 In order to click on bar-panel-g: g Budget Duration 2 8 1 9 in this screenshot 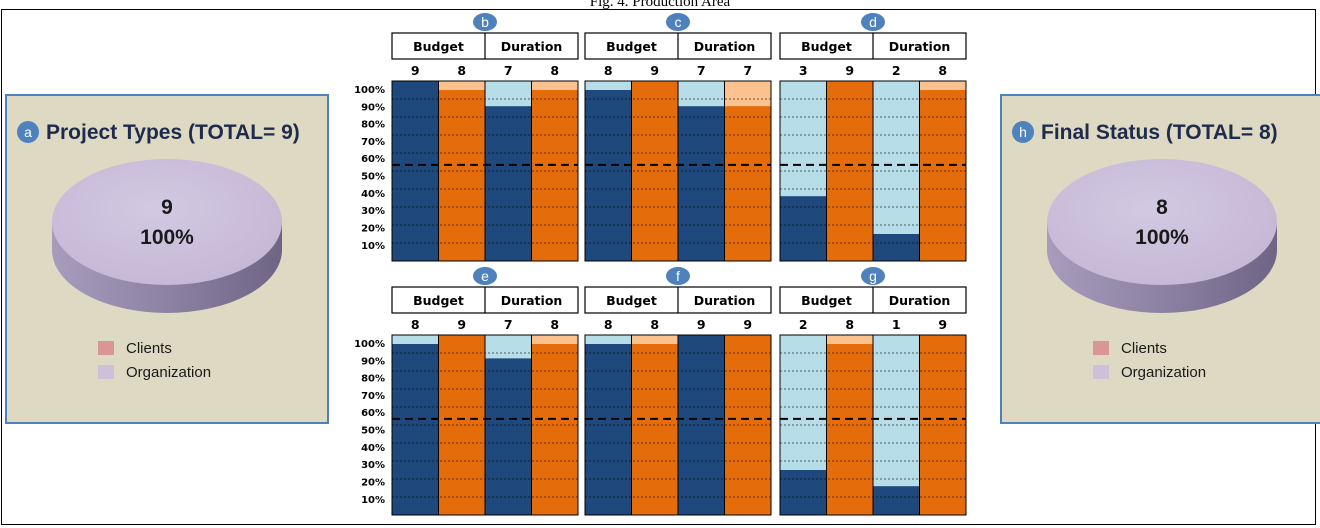, I will do `click(873, 391)`.